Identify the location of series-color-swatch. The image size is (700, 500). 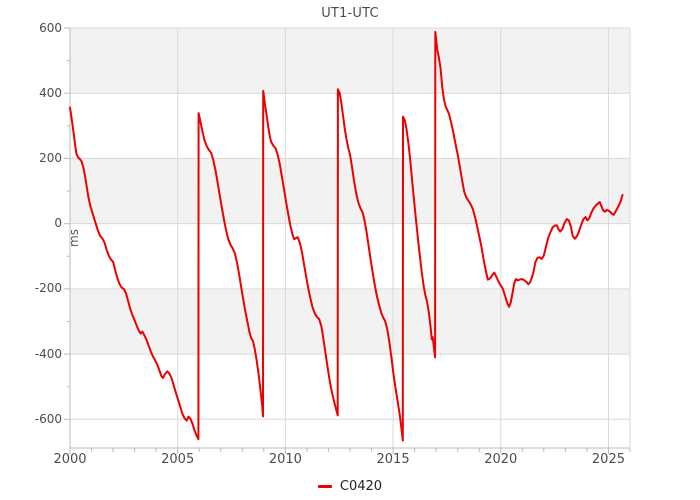
(324, 486).